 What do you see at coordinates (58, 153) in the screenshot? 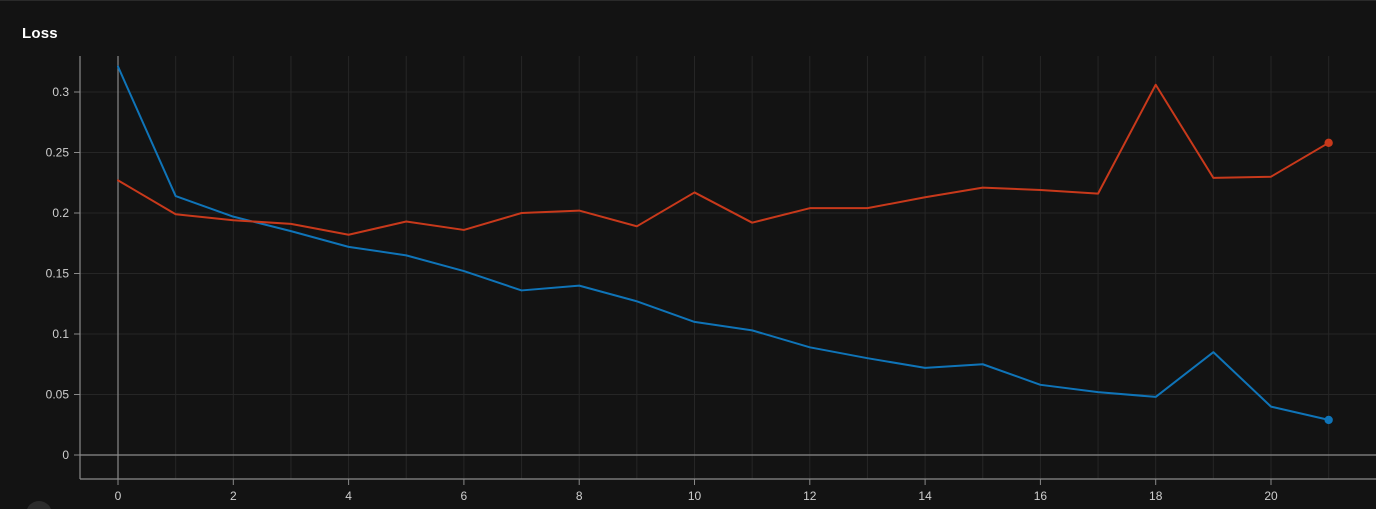
I see `y-tick-label: 0.25` at bounding box center [58, 153].